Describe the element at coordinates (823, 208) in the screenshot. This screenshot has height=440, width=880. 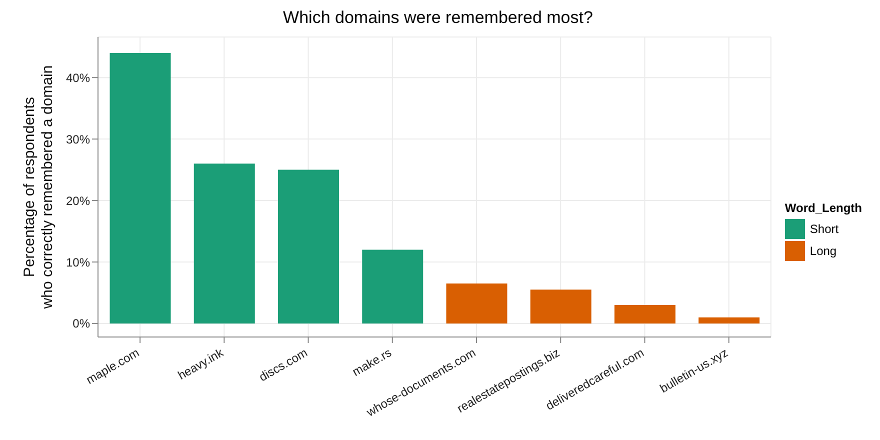
I see `legend-title: Word_Length` at that location.